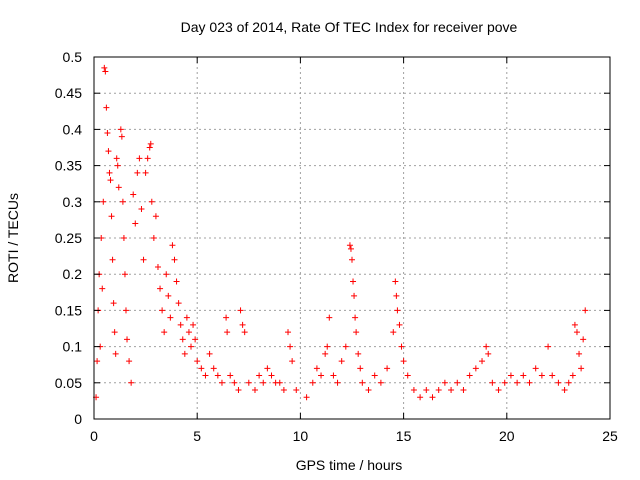 The width and height of the screenshot is (640, 480). Describe the element at coordinates (13, 238) in the screenshot. I see `y-axis-title: ROTI / TECUs` at that location.